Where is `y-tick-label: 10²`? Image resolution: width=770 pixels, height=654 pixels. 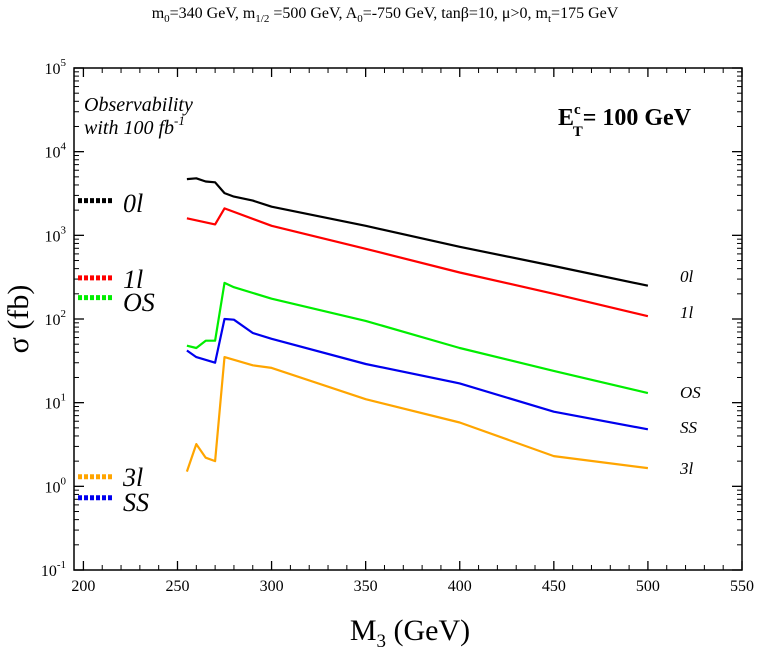
y-tick-label: 10² is located at coordinates (56, 318).